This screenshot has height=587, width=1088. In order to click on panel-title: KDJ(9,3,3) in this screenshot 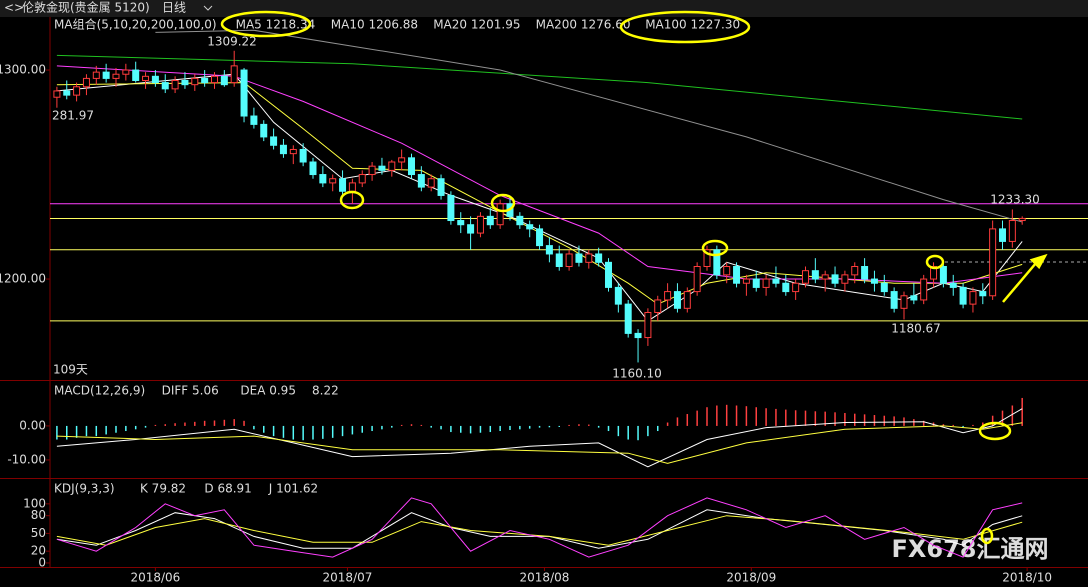, I will do `click(84, 489)`.